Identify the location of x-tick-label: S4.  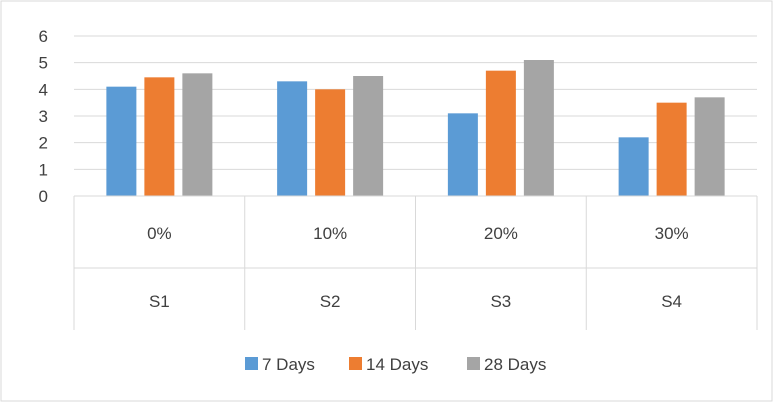
(671, 301).